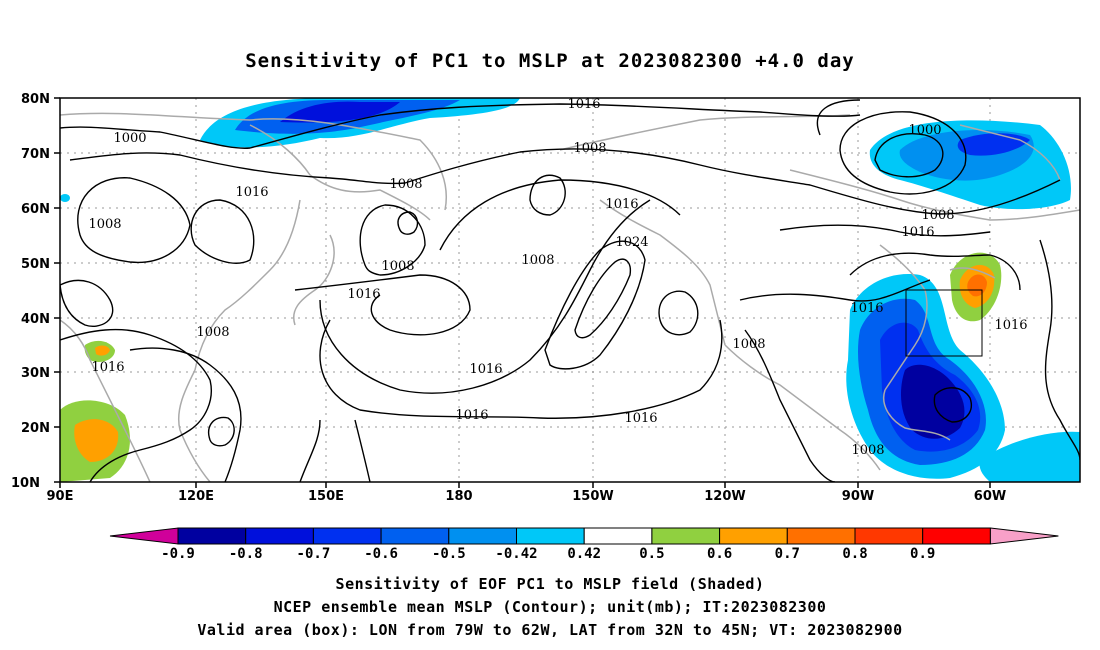  Describe the element at coordinates (719, 554) in the screenshot. I see `colorbar-tick-label: 0.6` at that location.